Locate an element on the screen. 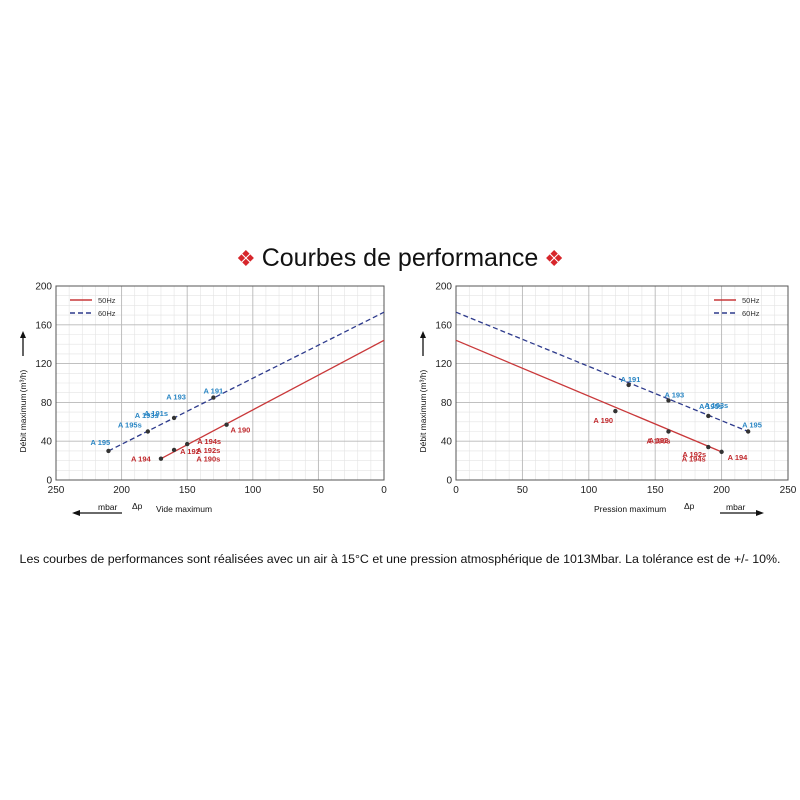 Image resolution: width=800 pixels, height=800 pixels. point-label: A 193 is located at coordinates (674, 394).